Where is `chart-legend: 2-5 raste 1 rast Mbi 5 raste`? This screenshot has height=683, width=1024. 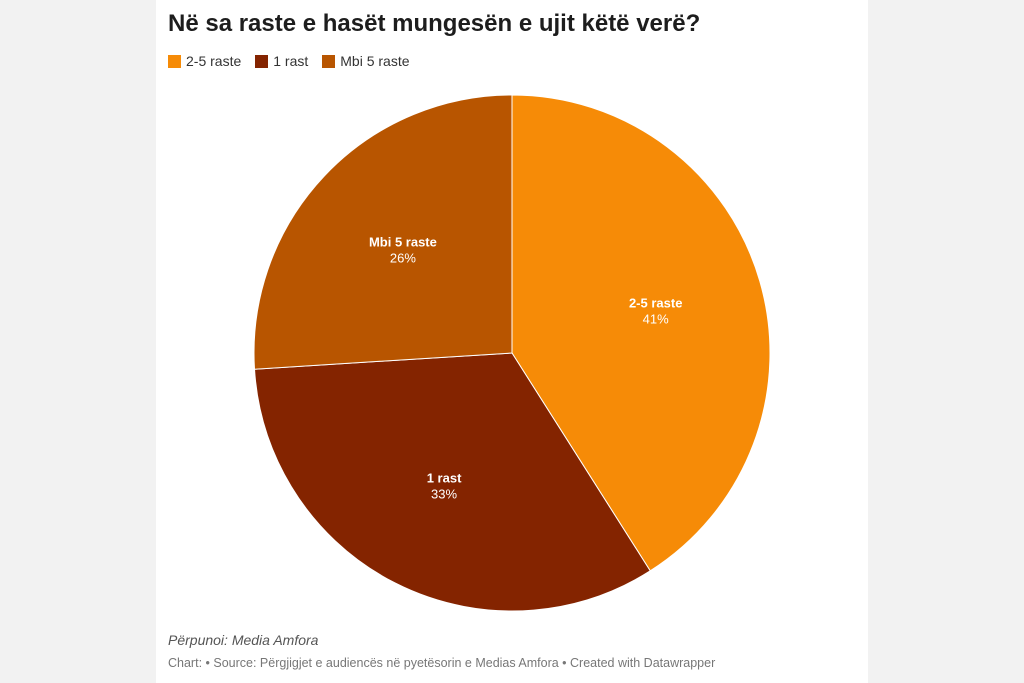 chart-legend: 2-5 raste 1 rast Mbi 5 raste is located at coordinates (289, 61).